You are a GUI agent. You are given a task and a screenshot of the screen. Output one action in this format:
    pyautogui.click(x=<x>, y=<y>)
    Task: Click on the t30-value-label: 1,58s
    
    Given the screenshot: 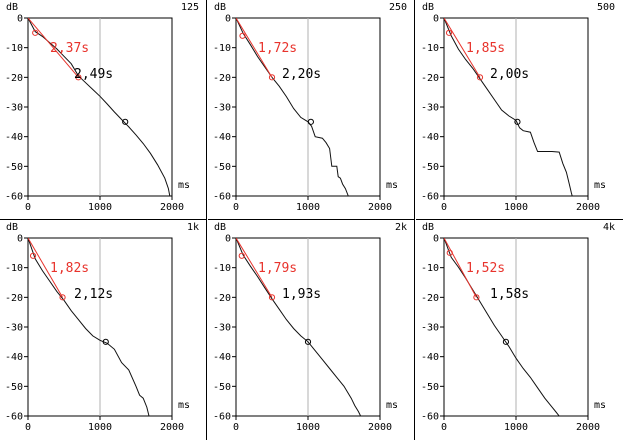 What is the action you would take?
    pyautogui.click(x=509, y=294)
    